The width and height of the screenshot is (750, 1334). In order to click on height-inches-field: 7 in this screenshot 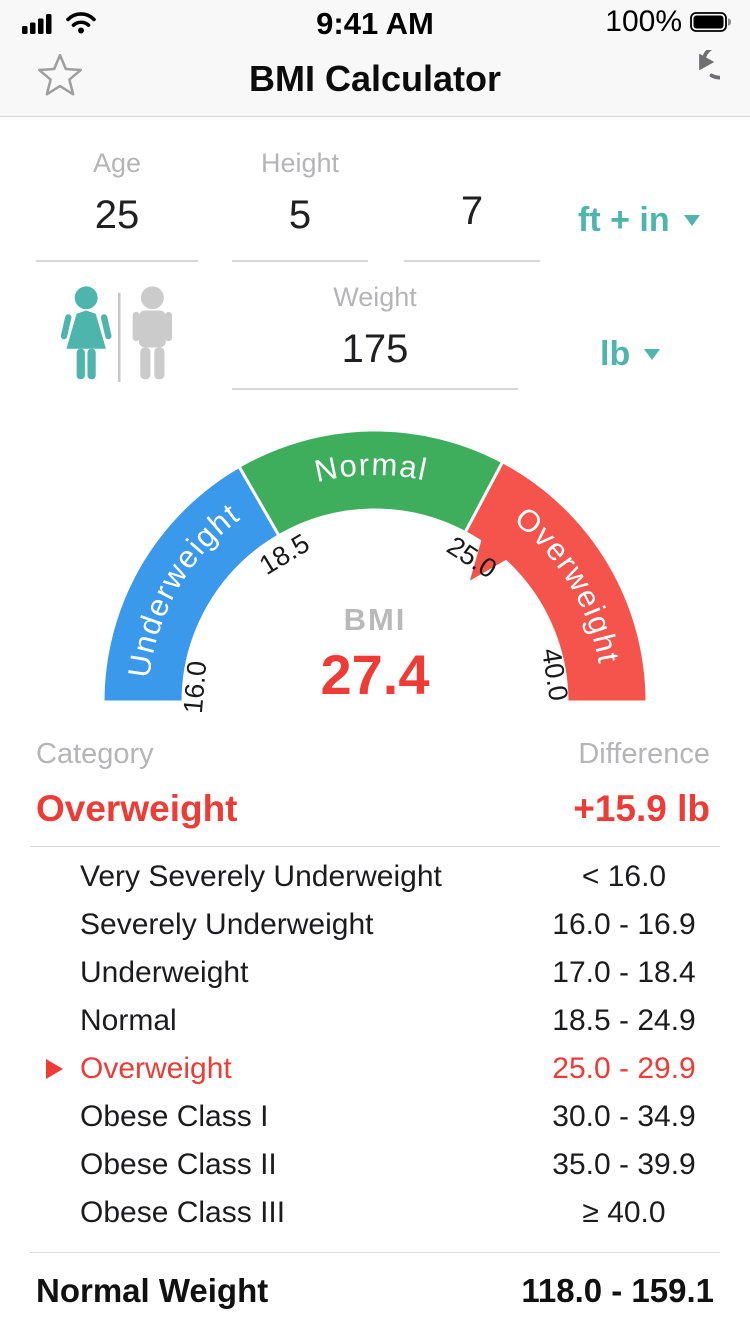, I will do `click(472, 205)`.